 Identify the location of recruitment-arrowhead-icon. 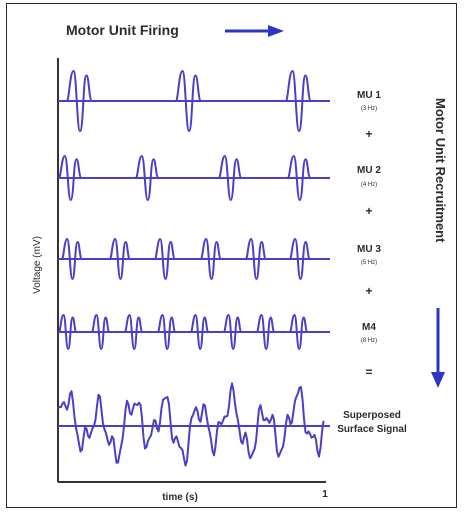
(438, 380).